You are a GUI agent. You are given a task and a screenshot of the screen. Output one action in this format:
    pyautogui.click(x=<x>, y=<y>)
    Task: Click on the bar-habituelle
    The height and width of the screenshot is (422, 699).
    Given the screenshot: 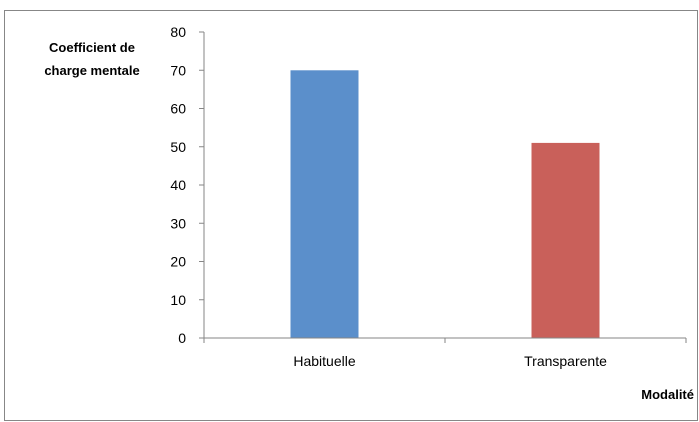 What is the action you would take?
    pyautogui.click(x=324, y=204)
    